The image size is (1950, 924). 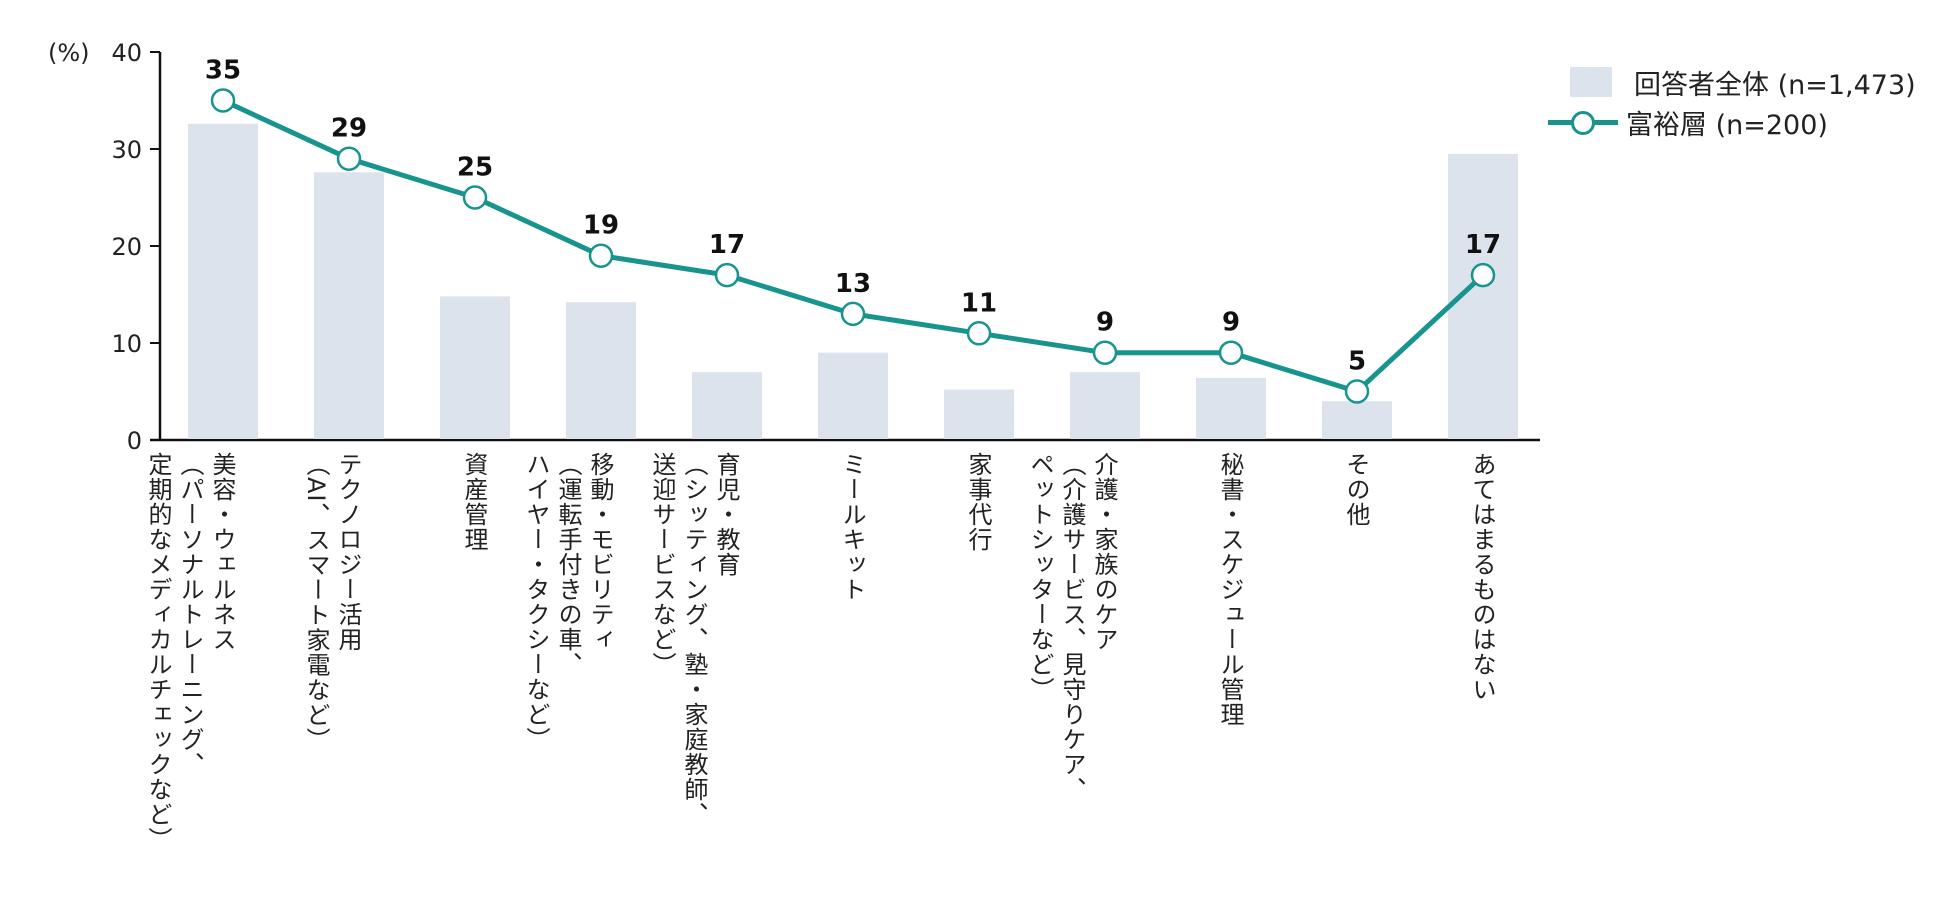 I want to click on bar-swatch-icon, so click(x=1591, y=82).